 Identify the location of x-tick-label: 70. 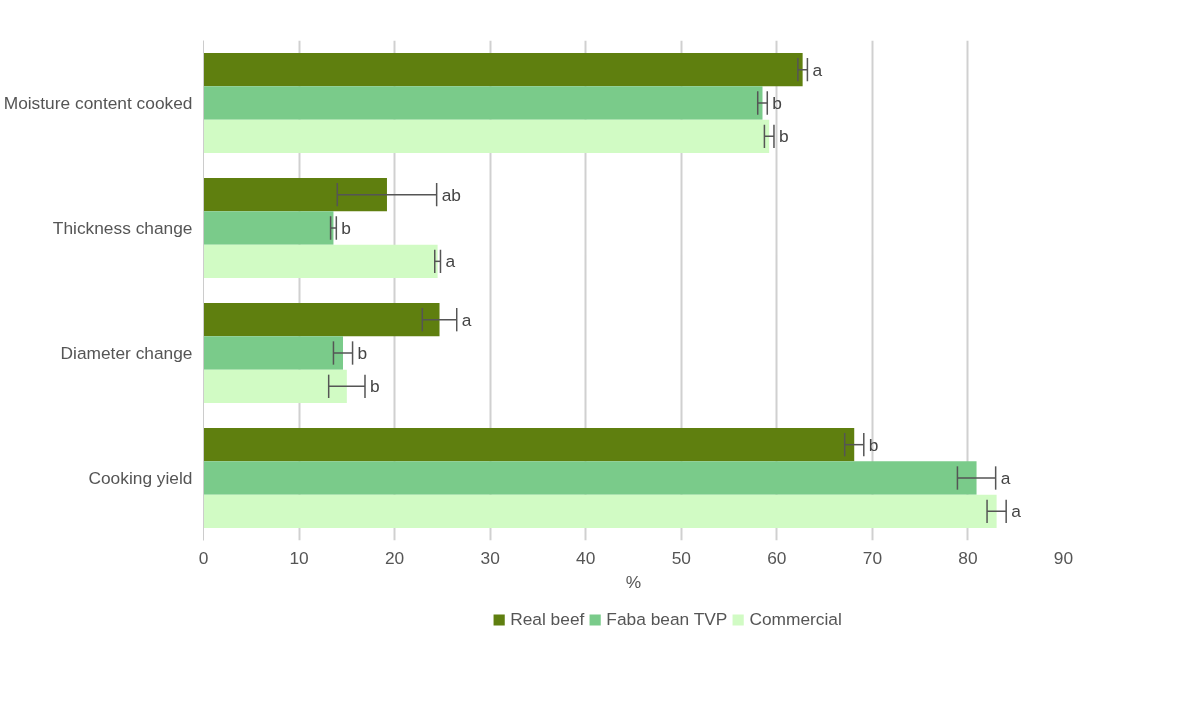
(872, 557).